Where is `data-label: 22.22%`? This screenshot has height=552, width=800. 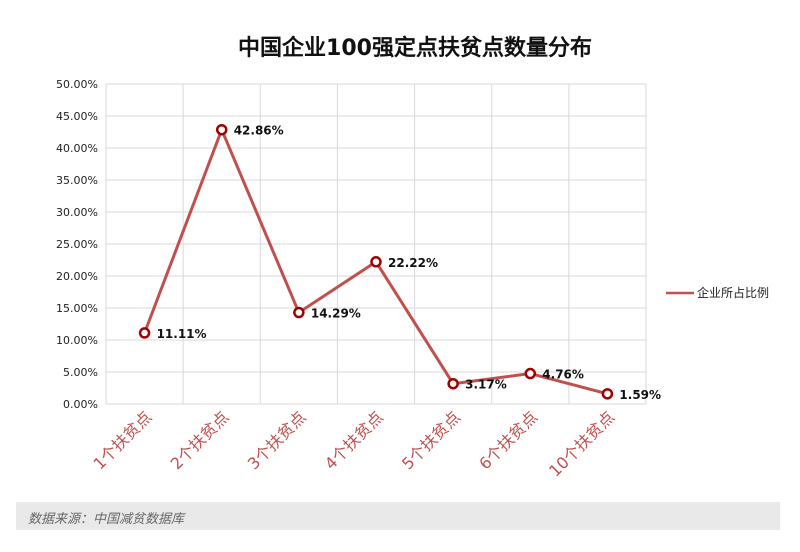 data-label: 22.22% is located at coordinates (413, 263).